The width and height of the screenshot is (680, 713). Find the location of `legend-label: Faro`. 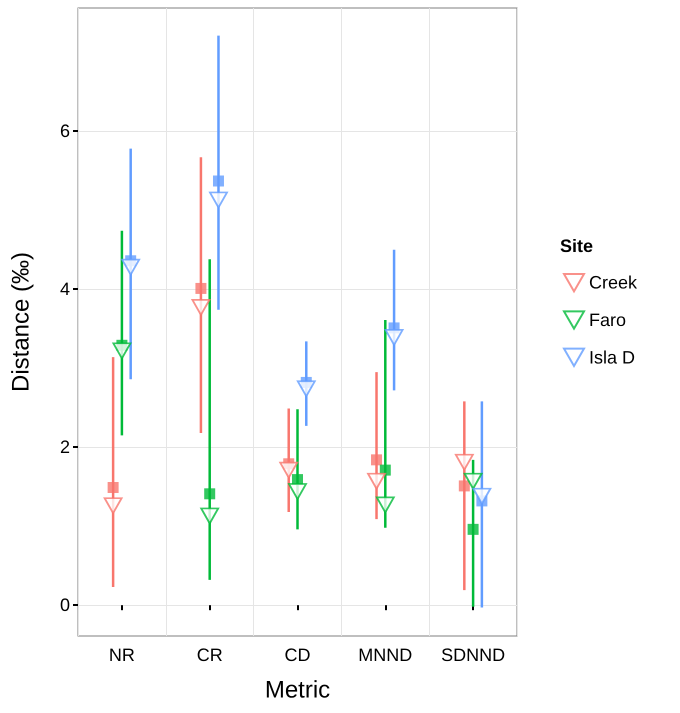

legend-label: Faro is located at coordinates (607, 320).